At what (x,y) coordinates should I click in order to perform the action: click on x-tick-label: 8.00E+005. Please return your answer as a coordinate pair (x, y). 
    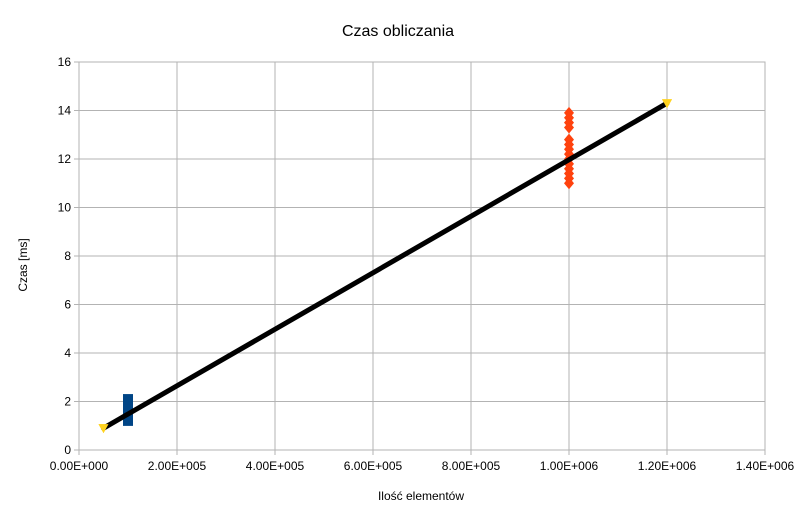
    Looking at the image, I should click on (471, 466).